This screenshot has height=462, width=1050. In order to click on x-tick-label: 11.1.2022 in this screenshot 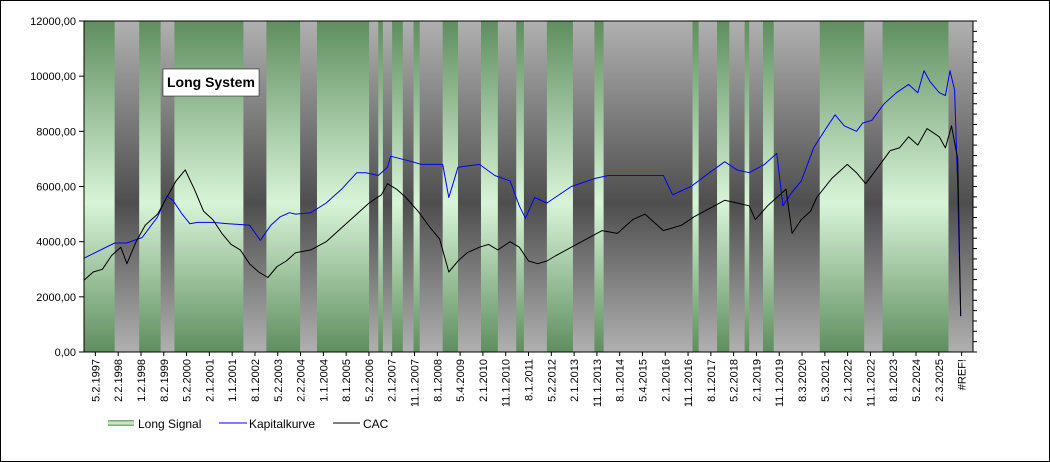, I will do `click(871, 383)`.